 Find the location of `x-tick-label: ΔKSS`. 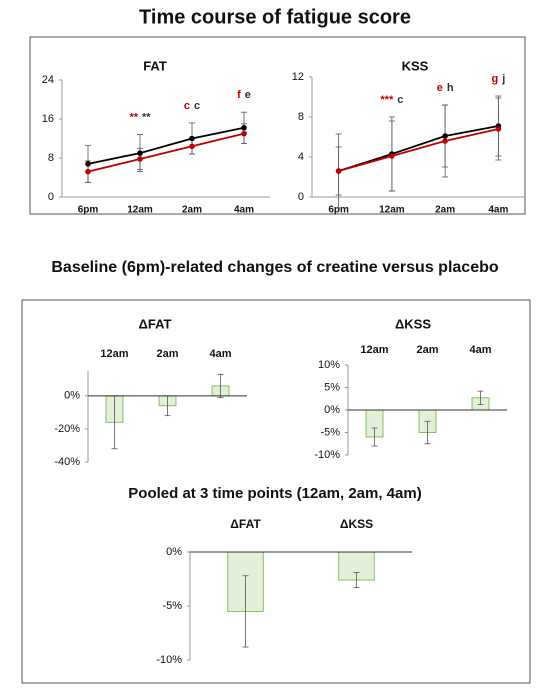

x-tick-label: ΔKSS is located at coordinates (356, 524).